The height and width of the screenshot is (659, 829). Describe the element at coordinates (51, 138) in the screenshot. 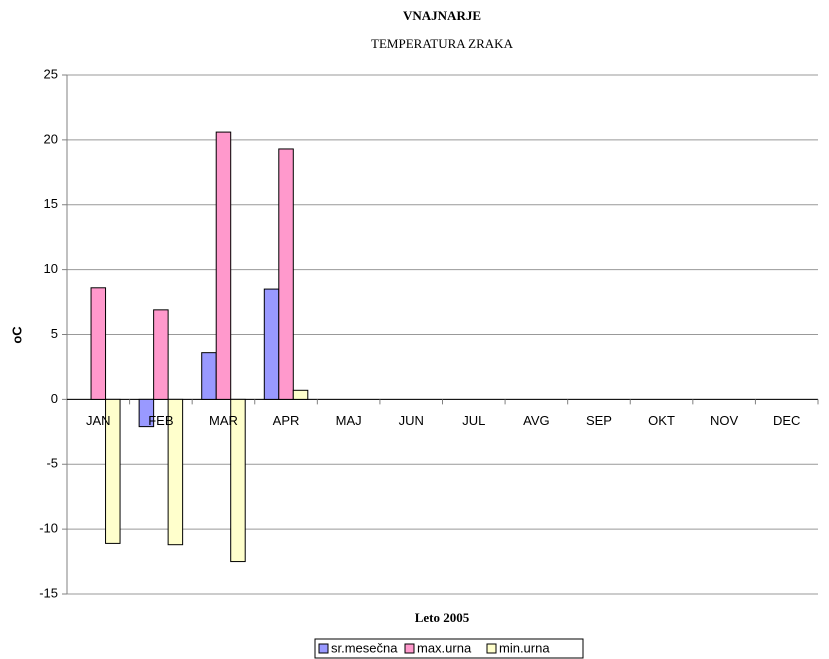

I see `y-tick-label: 20` at that location.